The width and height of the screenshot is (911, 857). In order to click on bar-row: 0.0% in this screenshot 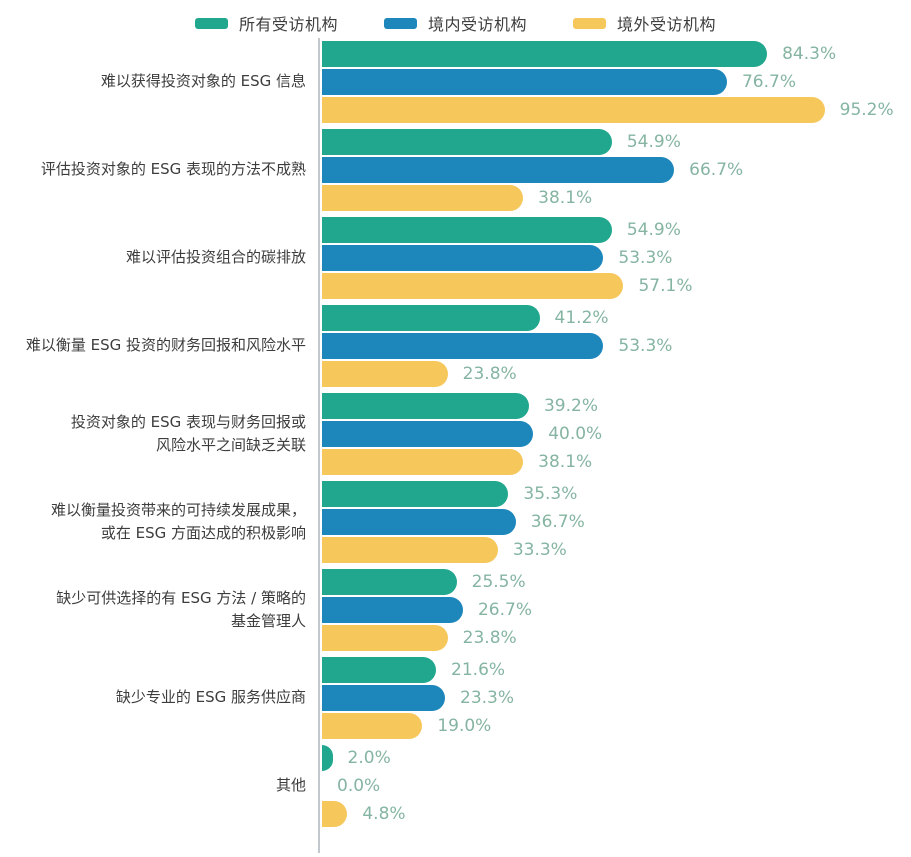, I will do `click(616, 786)`.